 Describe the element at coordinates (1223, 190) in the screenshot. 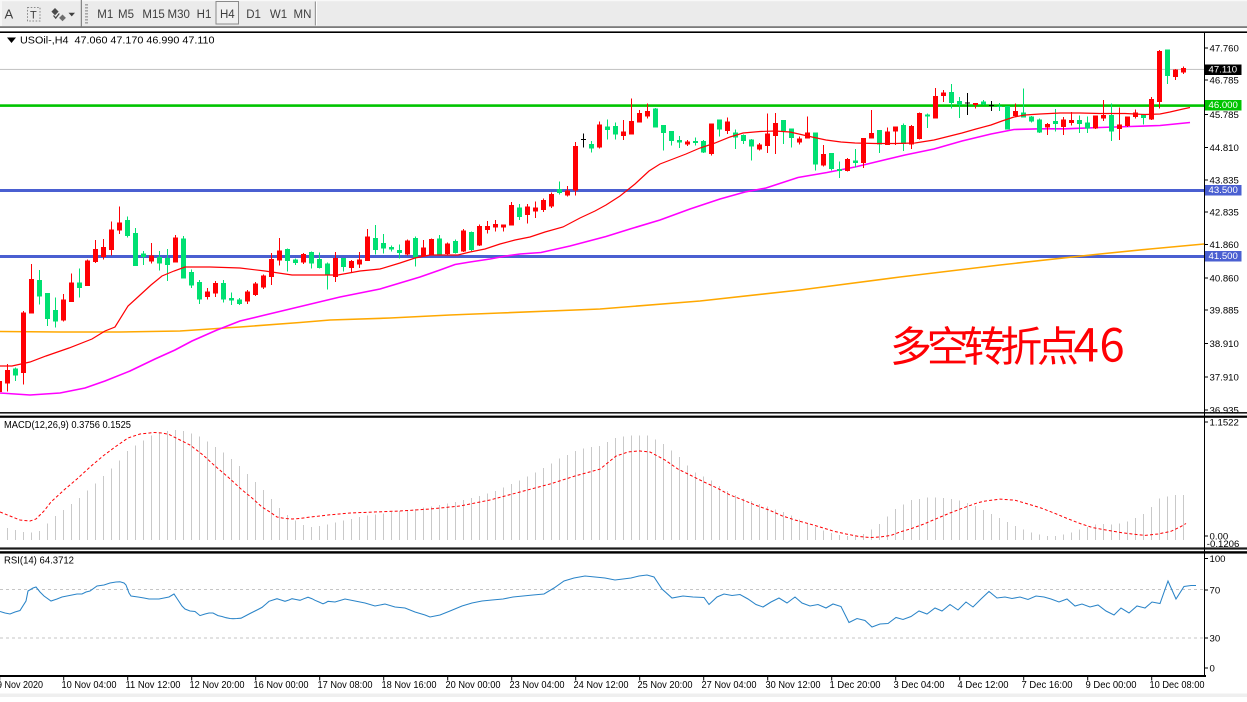

I see `svg-text: 43.500` at that location.